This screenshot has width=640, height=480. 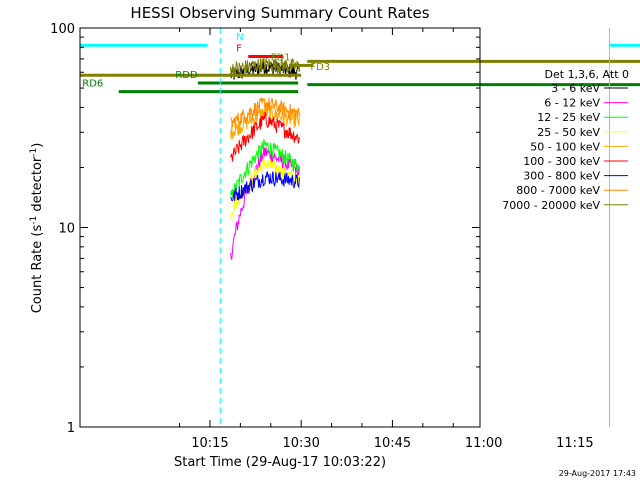 What do you see at coordinates (281, 57) in the screenshot?
I see `flag-label-fd1: FD1` at bounding box center [281, 57].